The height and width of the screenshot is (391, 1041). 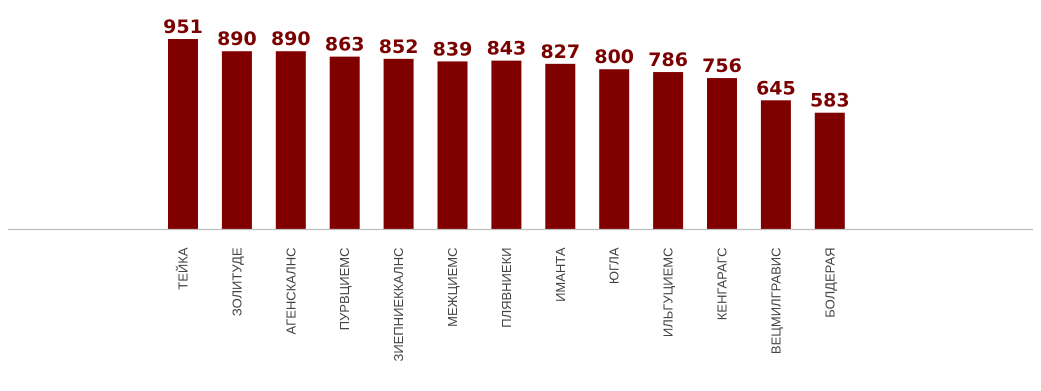 What do you see at coordinates (668, 293) in the screenshot?
I see `category-label: ИЛЬГУЦИЕМС` at bounding box center [668, 293].